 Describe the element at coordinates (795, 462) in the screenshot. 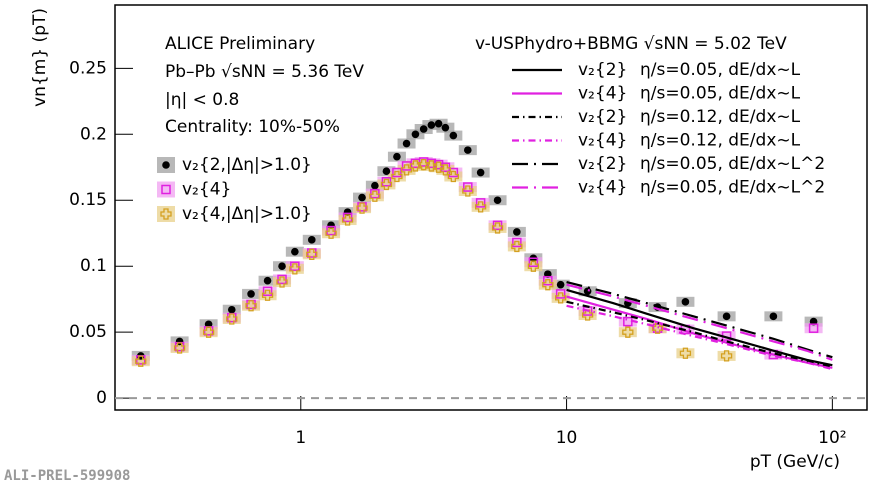

I see `x-axis-label: pT (GeV/c)` at that location.